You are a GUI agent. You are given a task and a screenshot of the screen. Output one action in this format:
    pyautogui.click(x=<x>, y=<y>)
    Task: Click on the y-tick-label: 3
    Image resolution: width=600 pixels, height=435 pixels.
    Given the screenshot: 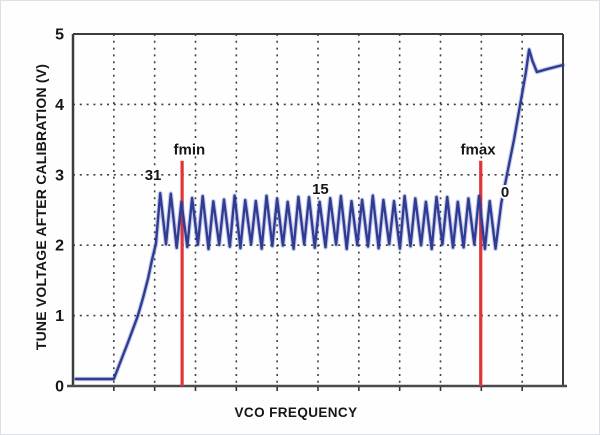 What is the action you would take?
    pyautogui.click(x=59, y=175)
    